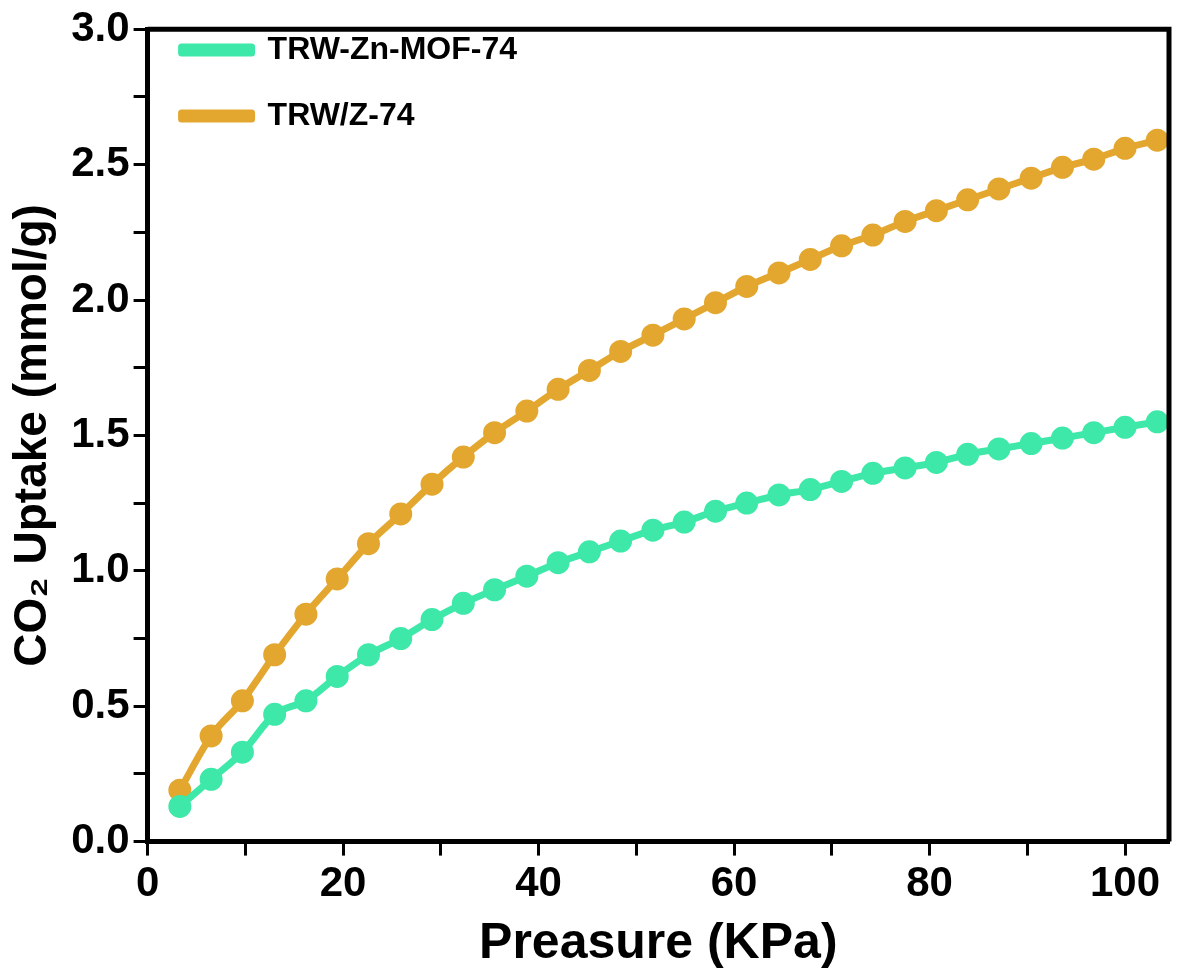 The width and height of the screenshot is (1184, 974). Describe the element at coordinates (1125, 882) in the screenshot. I see `x-tick-label: 100` at that location.